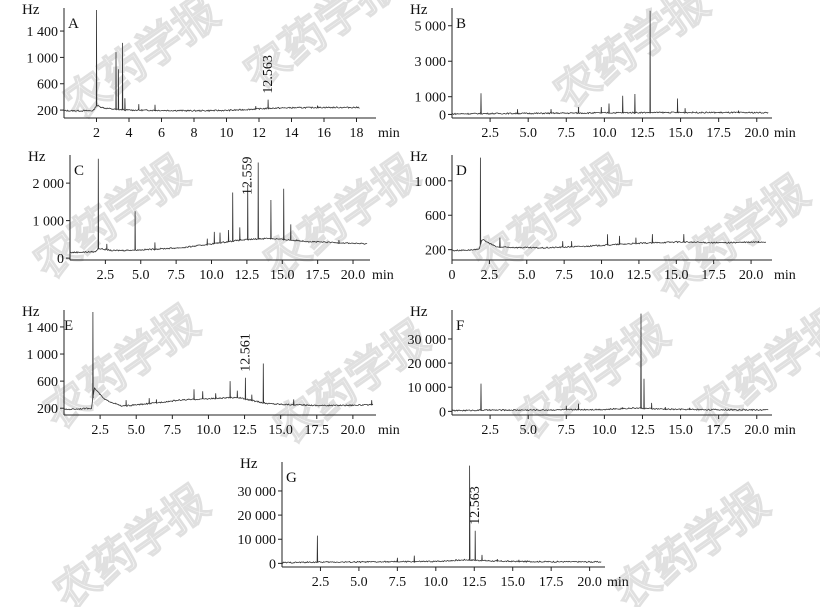  I want to click on y-tick-label: 30 000, so click(257, 492).